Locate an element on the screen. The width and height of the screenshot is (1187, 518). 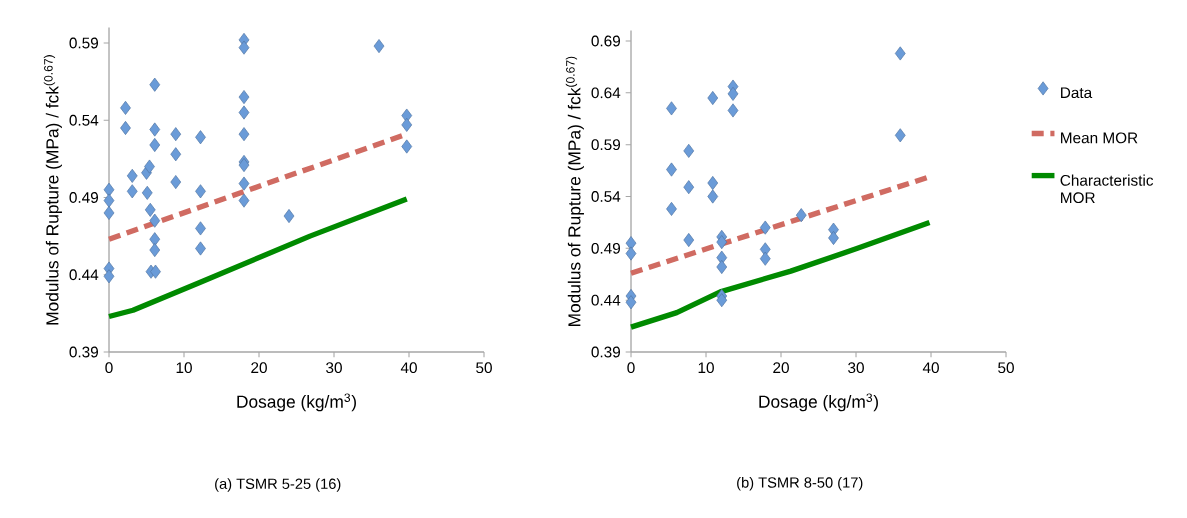
legend-label: Mean MOR is located at coordinates (1099, 138).